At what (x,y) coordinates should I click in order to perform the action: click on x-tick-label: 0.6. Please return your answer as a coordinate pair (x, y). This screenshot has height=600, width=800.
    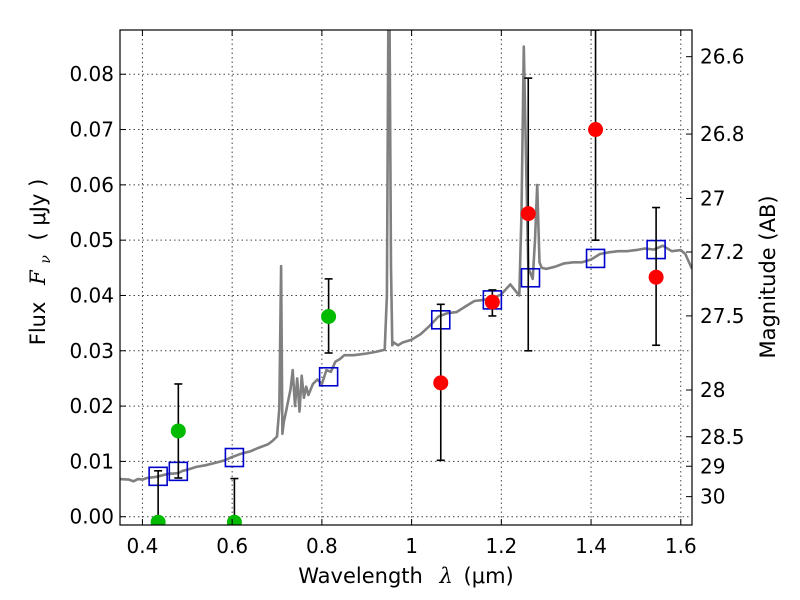
    Looking at the image, I should click on (232, 546).